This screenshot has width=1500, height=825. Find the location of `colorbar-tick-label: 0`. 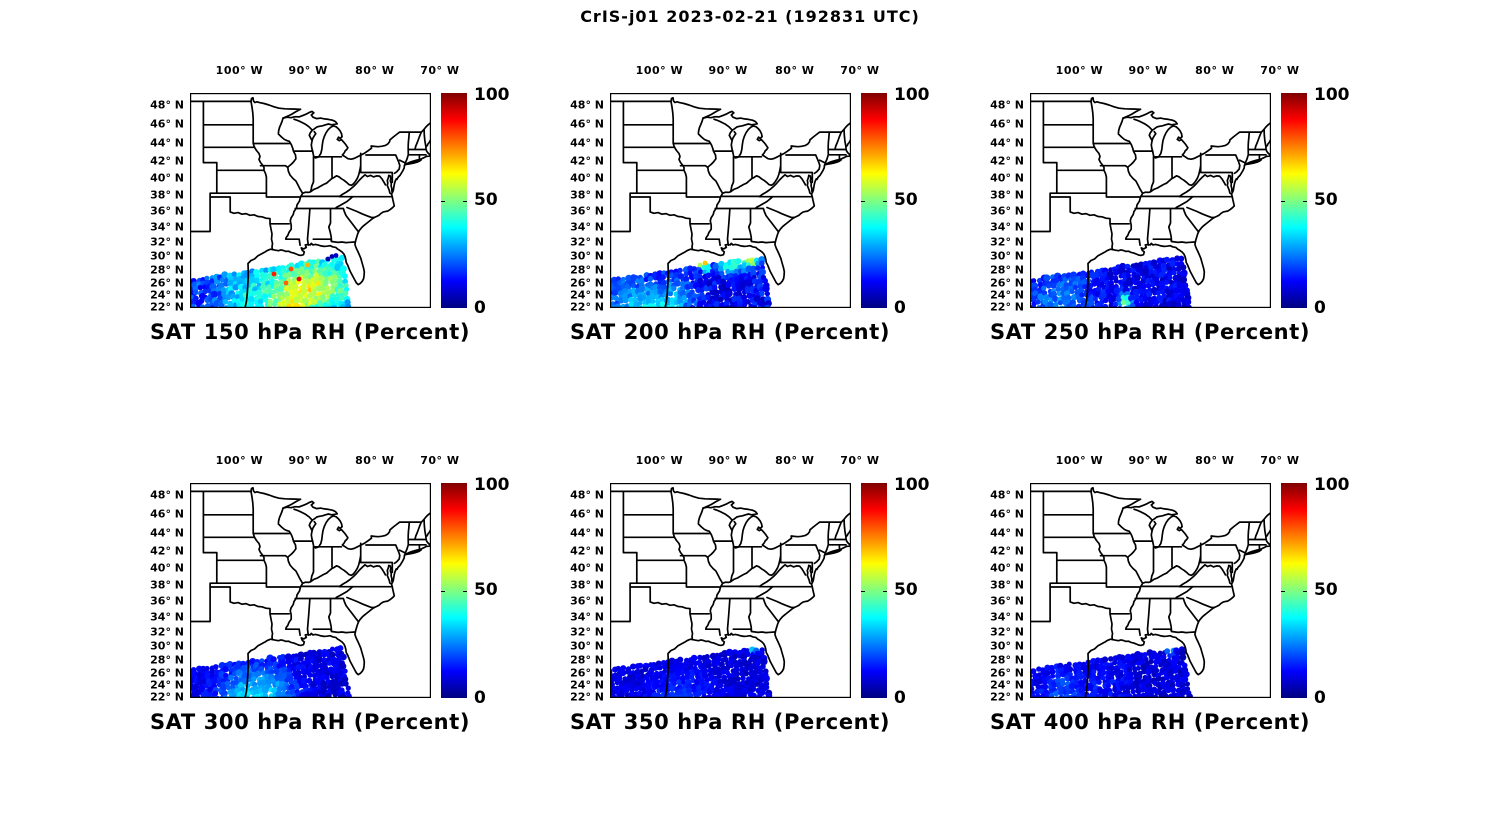

colorbar-tick-label: 0 is located at coordinates (1320, 308).